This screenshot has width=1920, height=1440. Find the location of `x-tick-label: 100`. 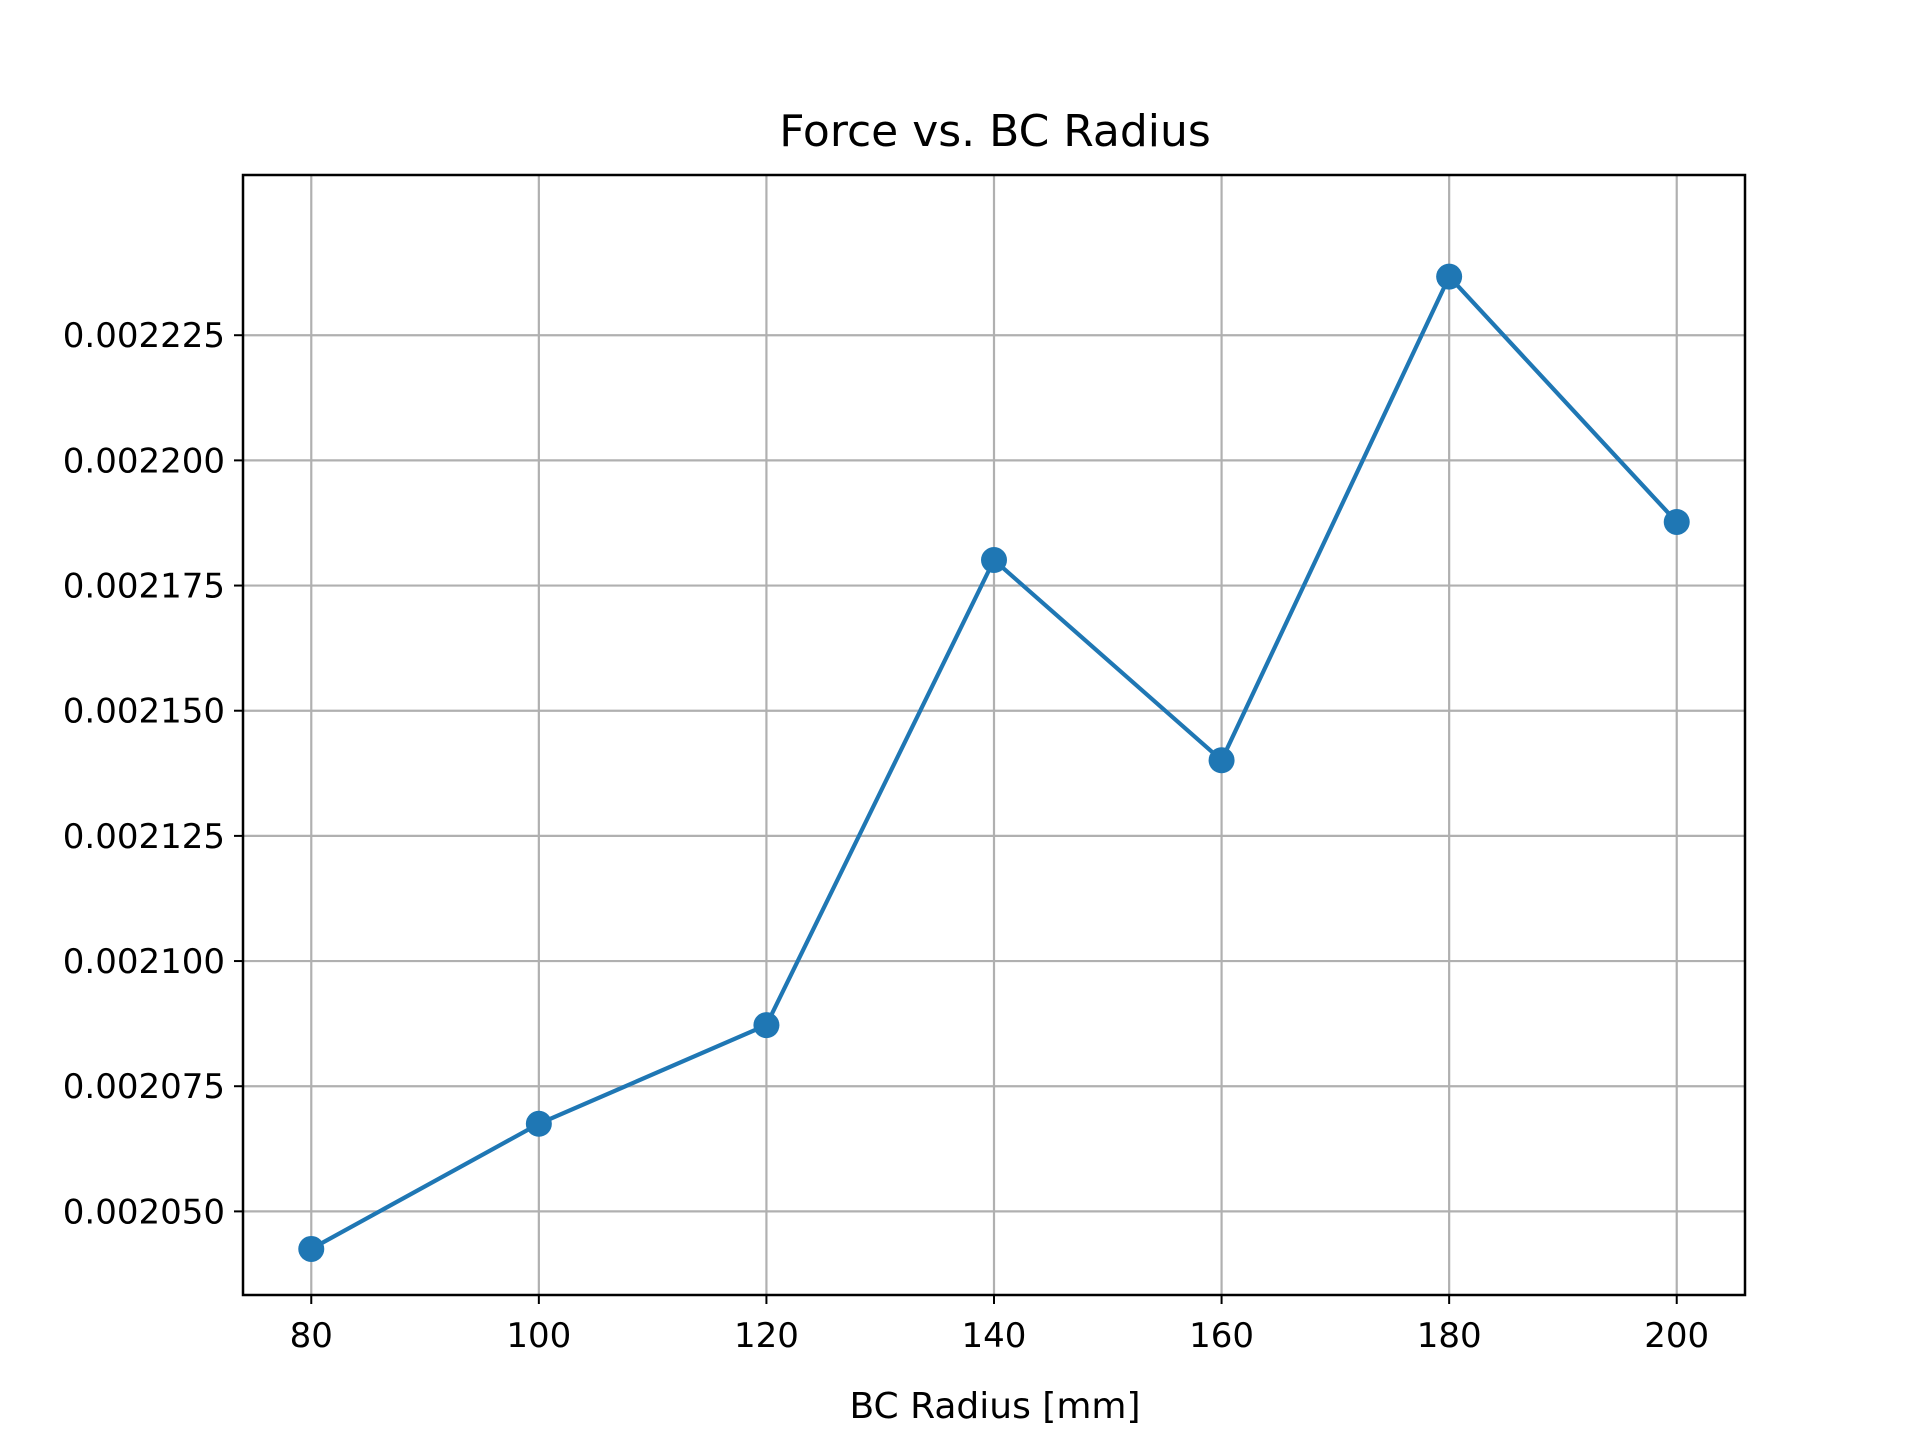

x-tick-label: 100 is located at coordinates (538, 1336).